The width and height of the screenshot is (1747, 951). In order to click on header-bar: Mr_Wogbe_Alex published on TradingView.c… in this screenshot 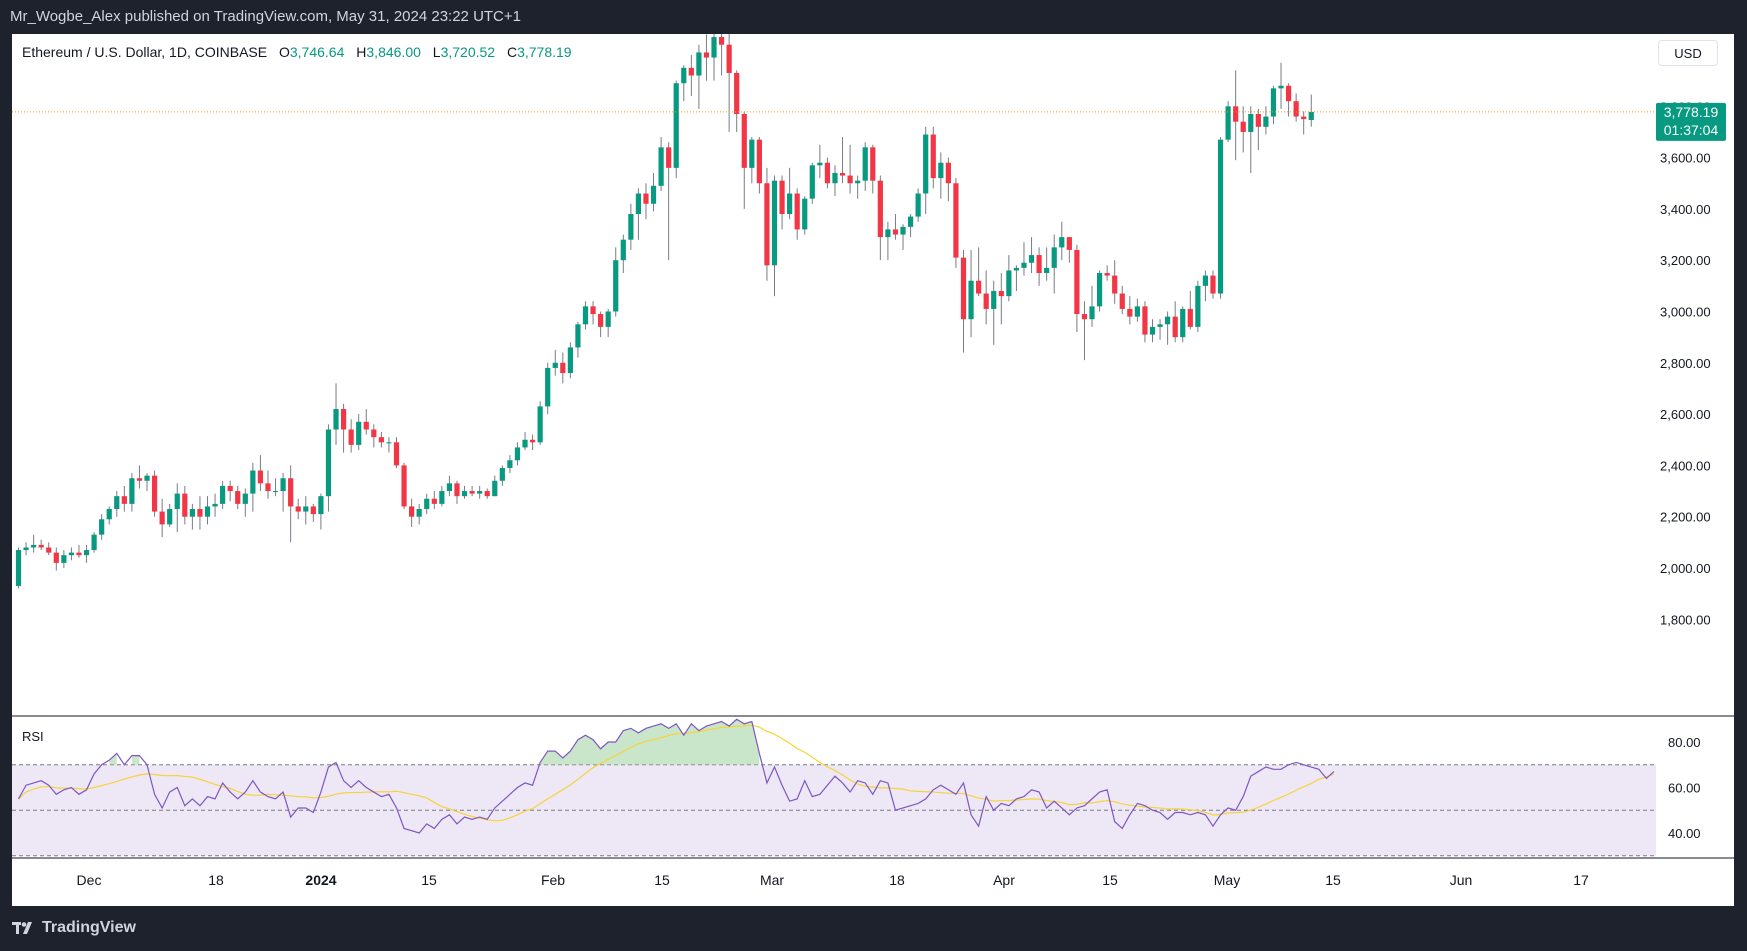, I will do `click(873, 17)`.